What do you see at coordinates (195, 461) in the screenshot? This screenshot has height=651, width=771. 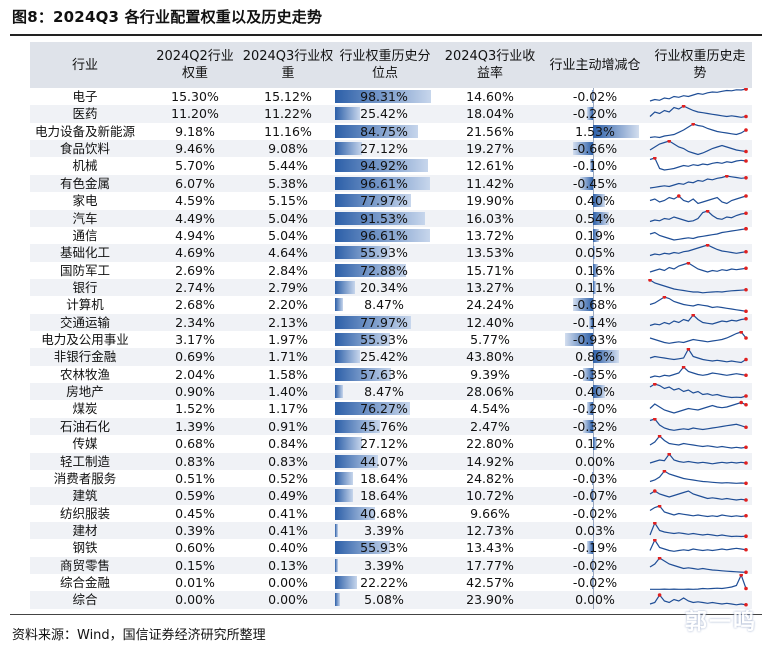 I see `q2-weight: 0.83%` at bounding box center [195, 461].